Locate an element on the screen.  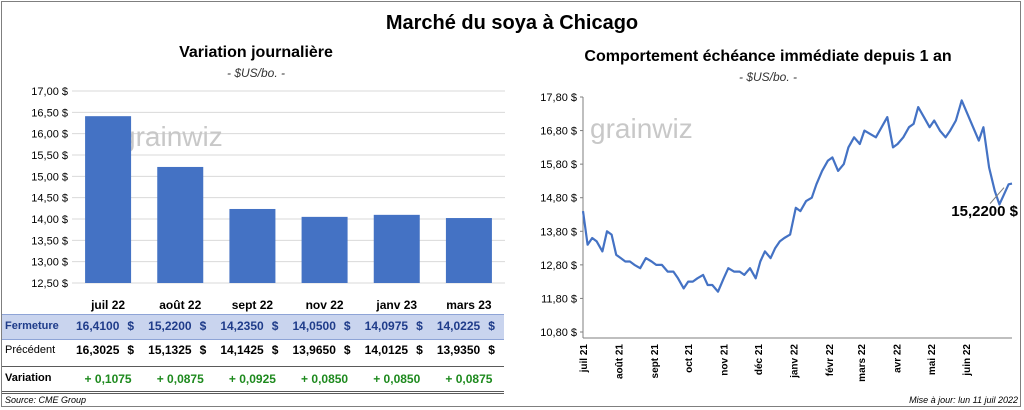
left-chart-unit: - $US/bo. - is located at coordinates (256, 73).